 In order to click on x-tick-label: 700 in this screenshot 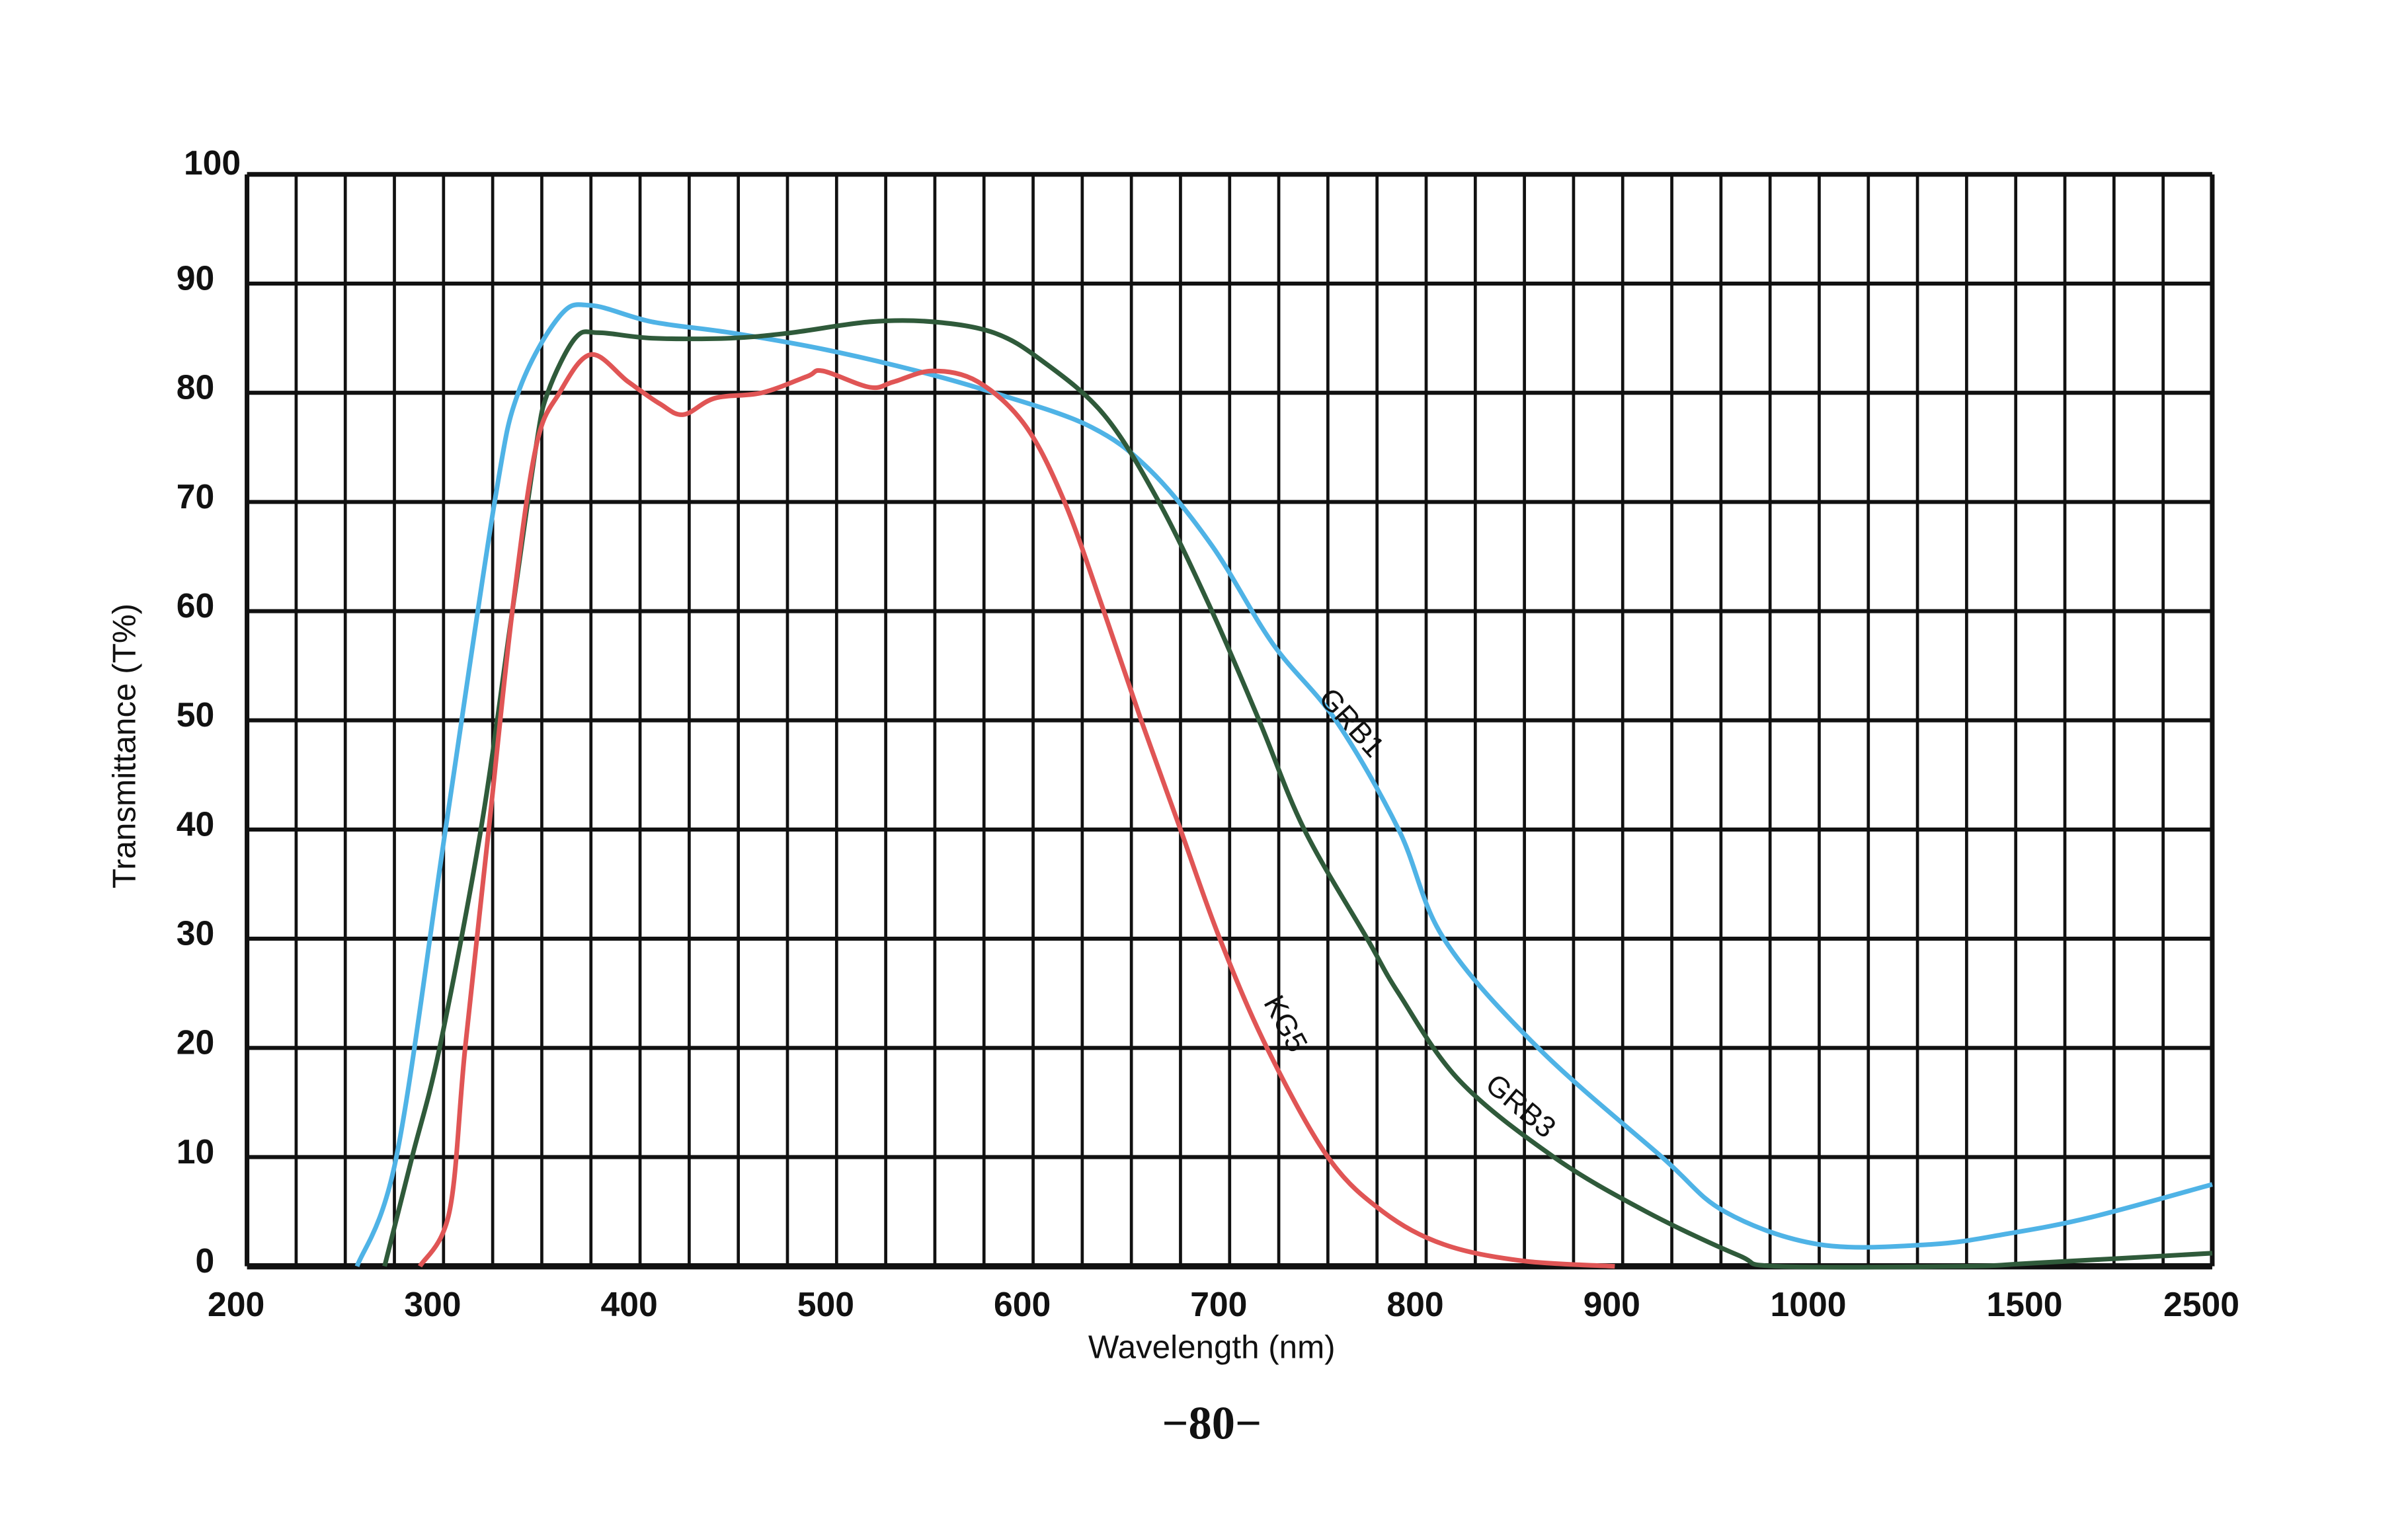, I will do `click(1218, 1304)`.